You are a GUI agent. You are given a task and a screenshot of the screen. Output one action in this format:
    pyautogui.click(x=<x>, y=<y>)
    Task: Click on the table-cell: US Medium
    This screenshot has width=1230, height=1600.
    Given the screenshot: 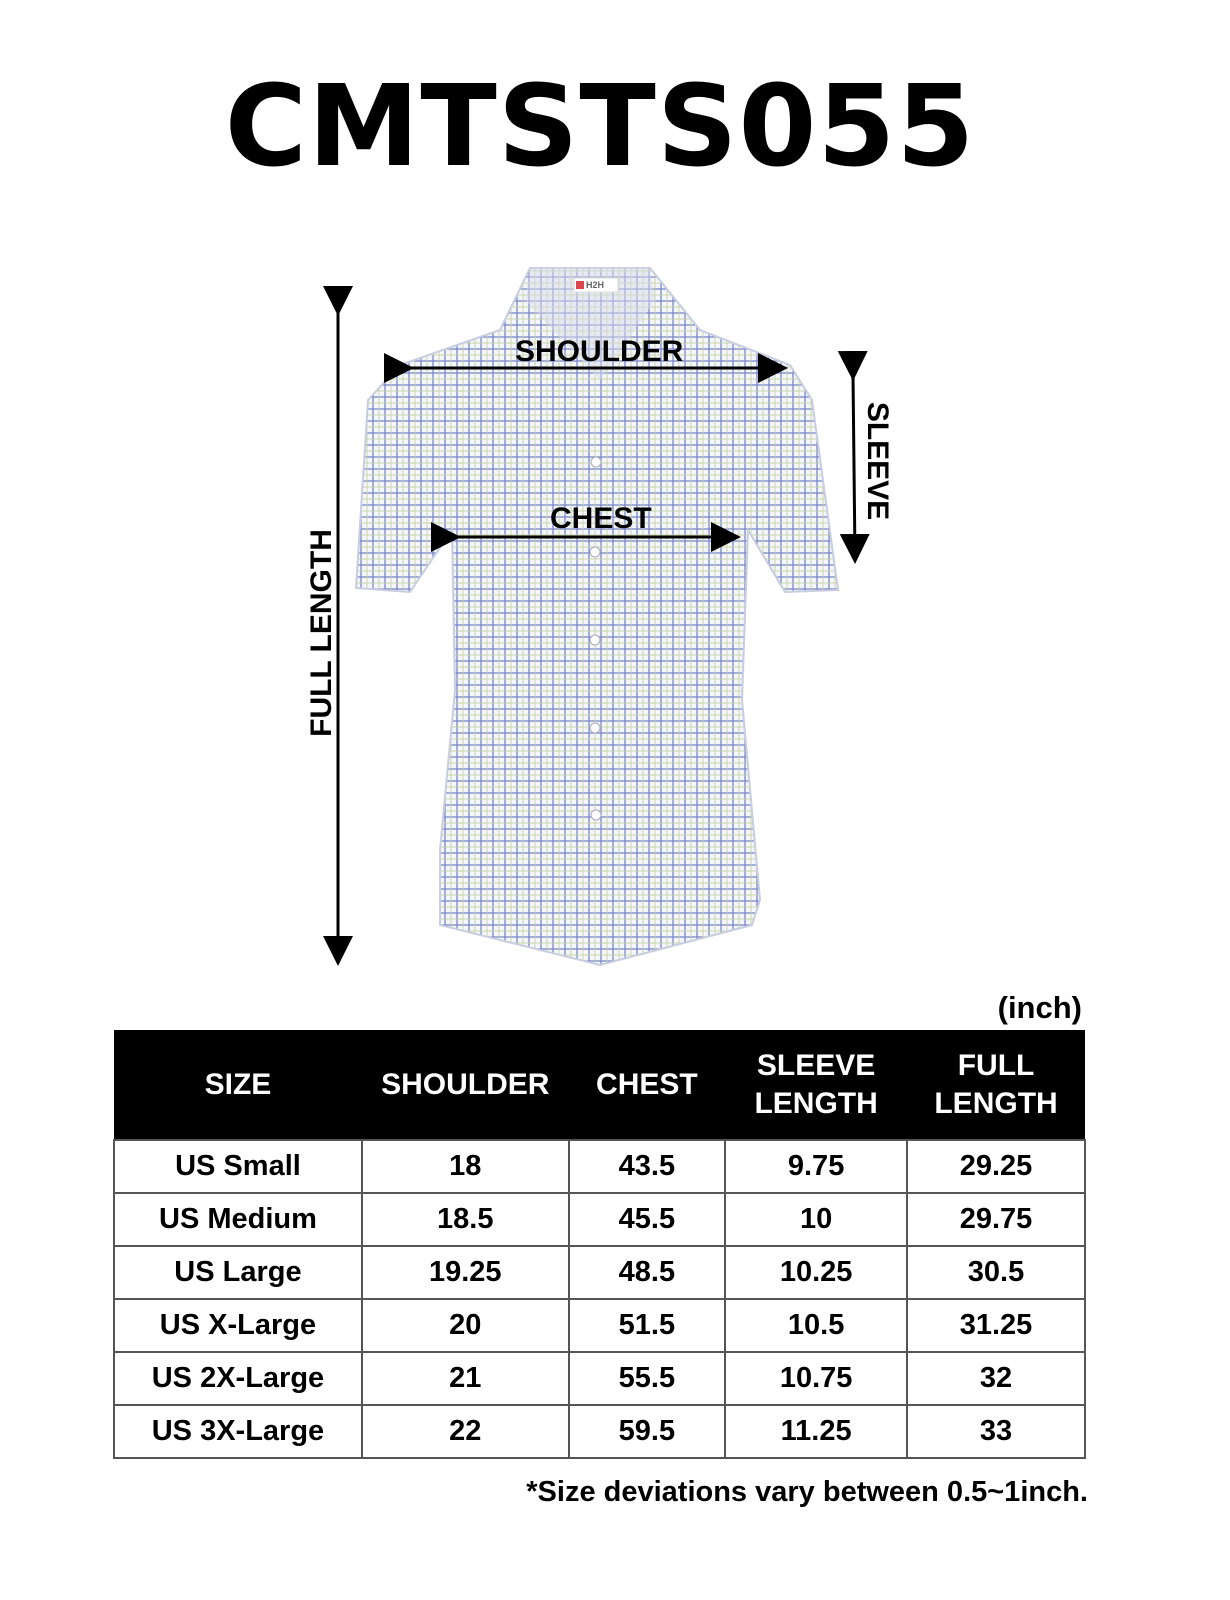 What is the action you would take?
    pyautogui.click(x=238, y=1219)
    